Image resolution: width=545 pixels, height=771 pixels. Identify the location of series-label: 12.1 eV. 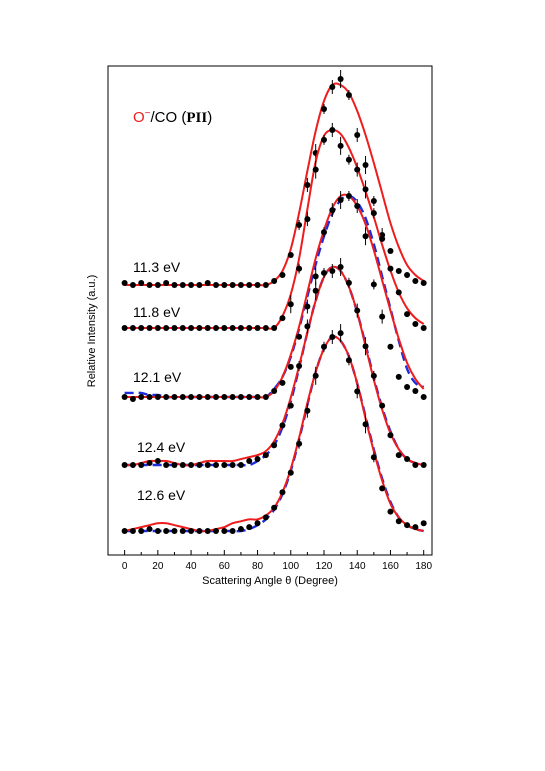
(157, 377).